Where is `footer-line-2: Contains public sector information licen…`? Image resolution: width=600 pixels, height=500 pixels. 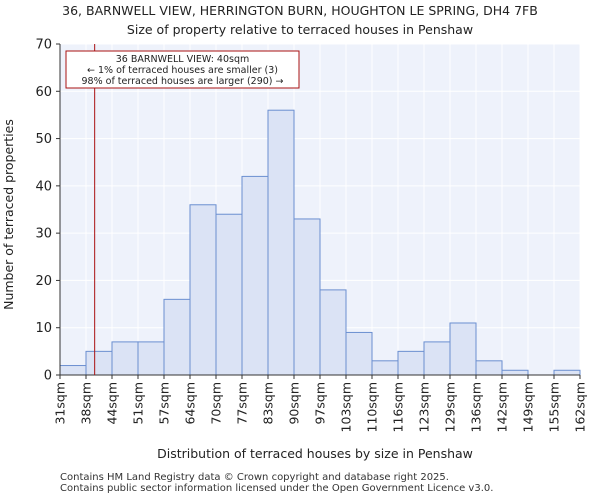 footer-line-2: Contains public sector information licen… is located at coordinates (277, 488).